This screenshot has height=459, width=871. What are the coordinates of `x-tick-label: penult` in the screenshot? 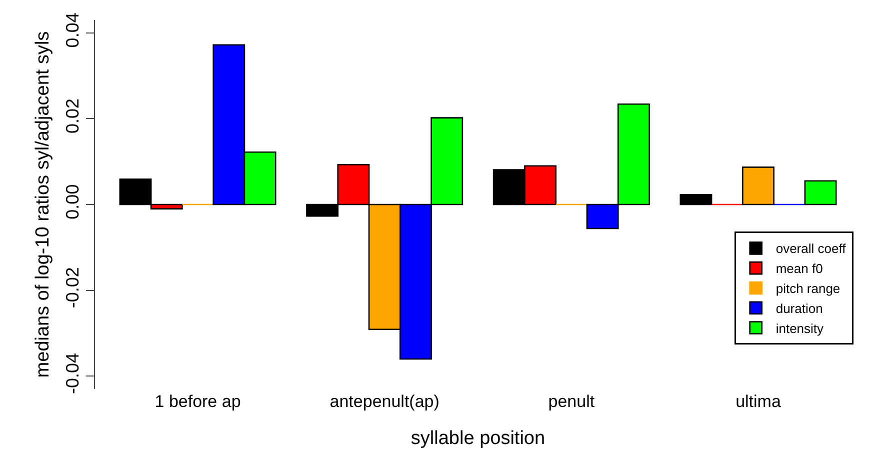 It's located at (571, 401).